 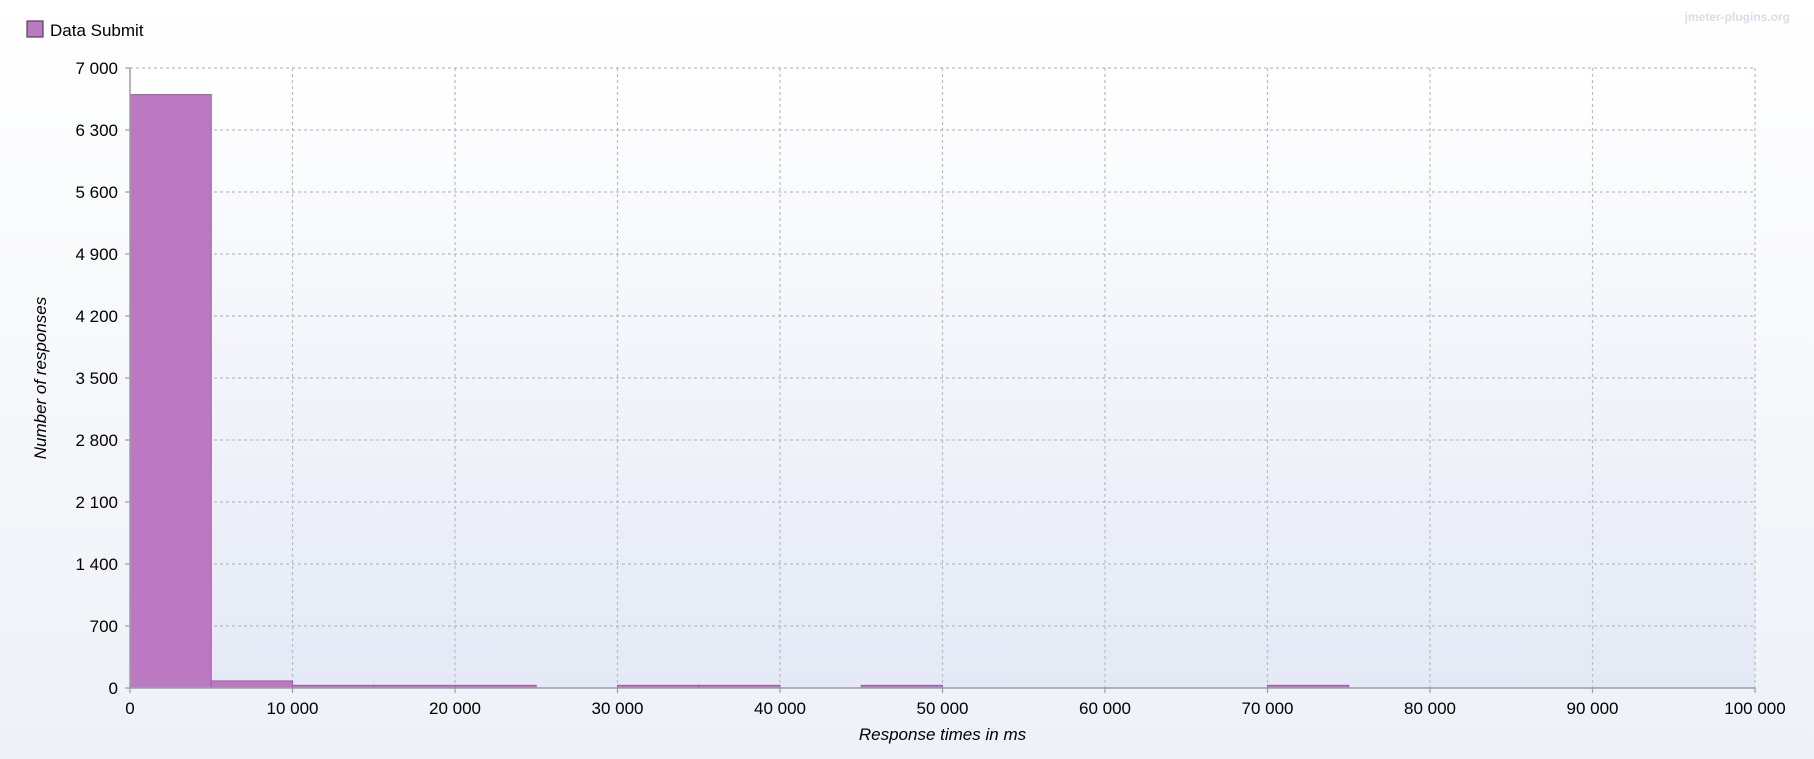 What do you see at coordinates (780, 708) in the screenshot?
I see `x-tick-label: 40 000` at bounding box center [780, 708].